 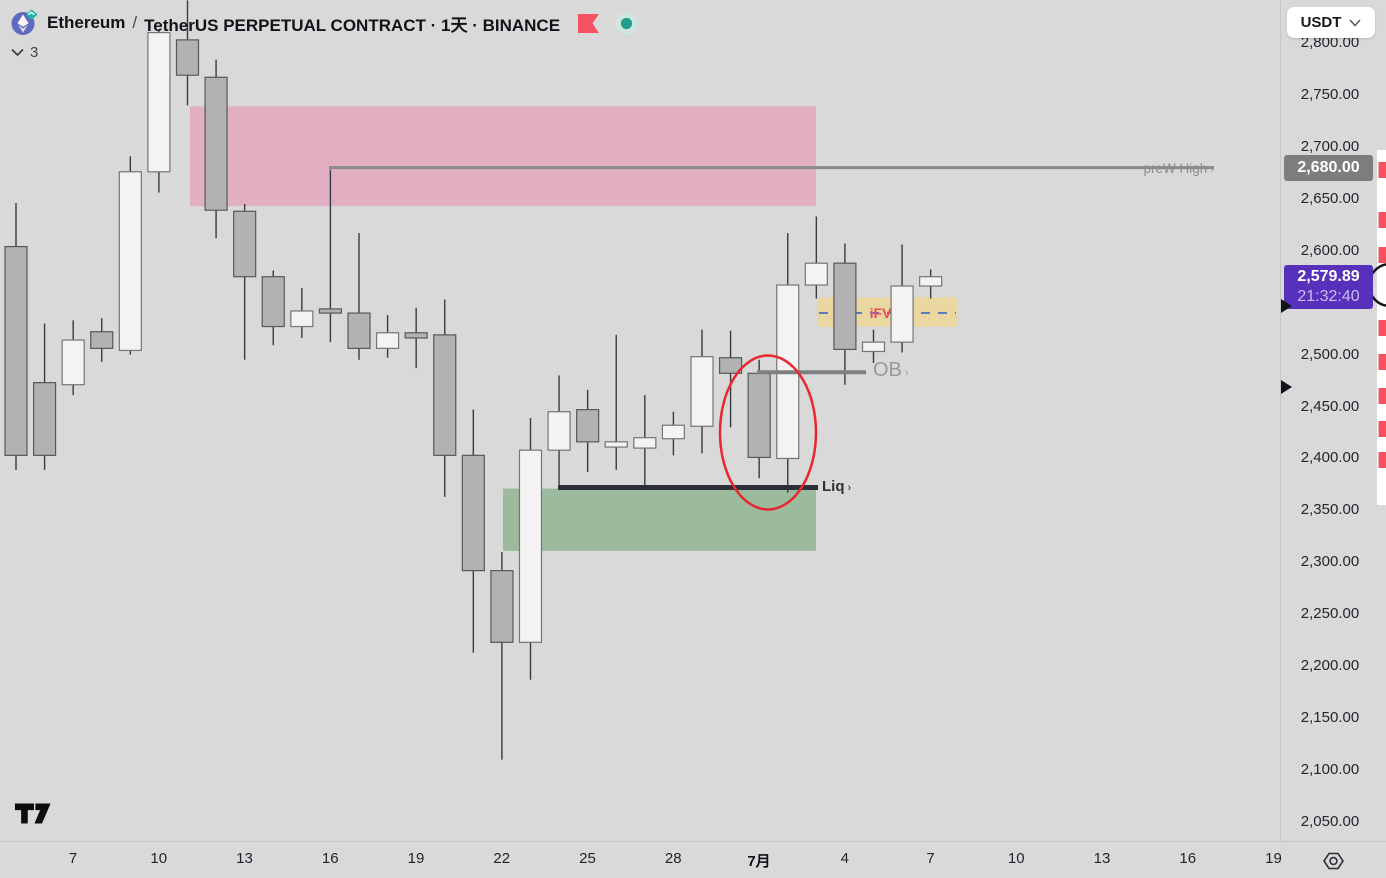 What do you see at coordinates (1321, 22) in the screenshot?
I see `currency-label: USDT` at bounding box center [1321, 22].